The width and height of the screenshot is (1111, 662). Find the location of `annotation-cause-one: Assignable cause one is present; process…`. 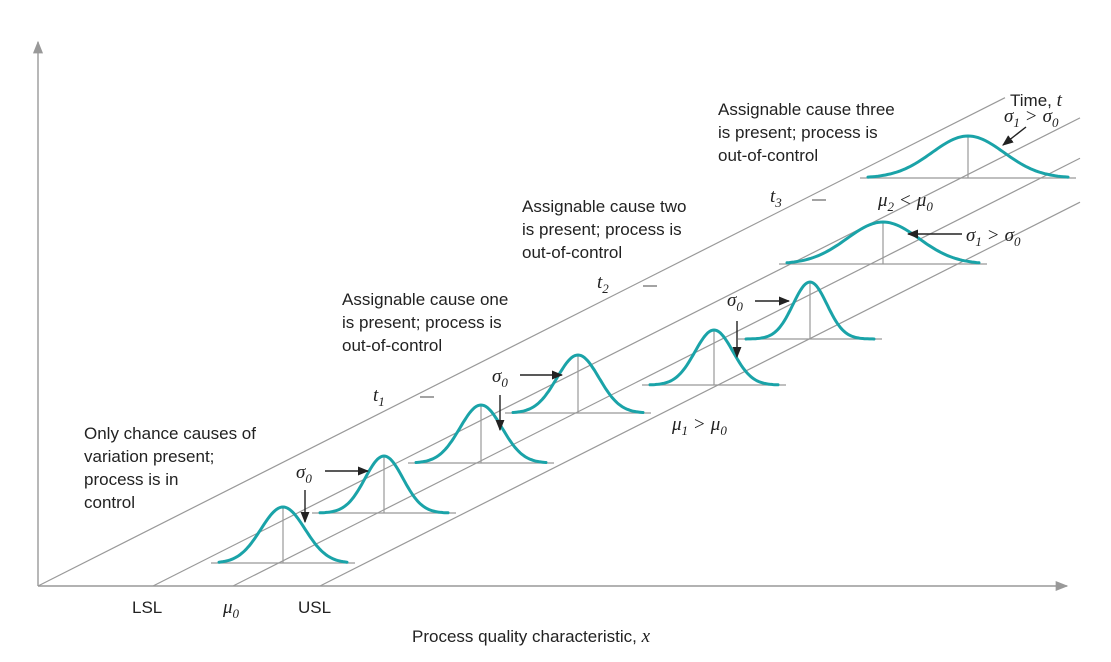

annotation-cause-one: Assignable cause one is present; process… is located at coordinates (427, 322).